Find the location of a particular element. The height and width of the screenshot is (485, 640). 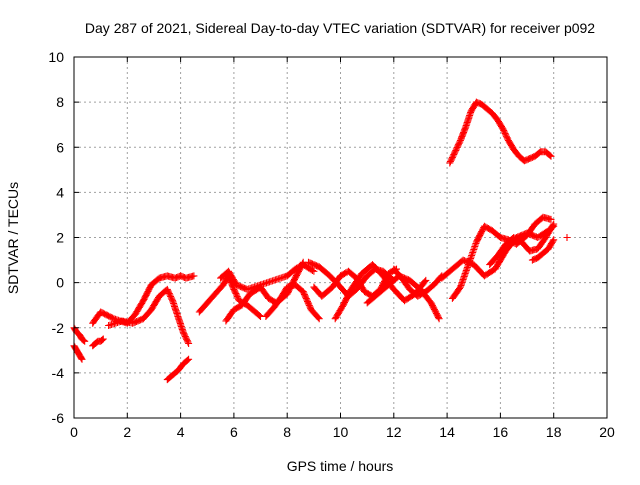

x-tick-label: 18 is located at coordinates (554, 432).